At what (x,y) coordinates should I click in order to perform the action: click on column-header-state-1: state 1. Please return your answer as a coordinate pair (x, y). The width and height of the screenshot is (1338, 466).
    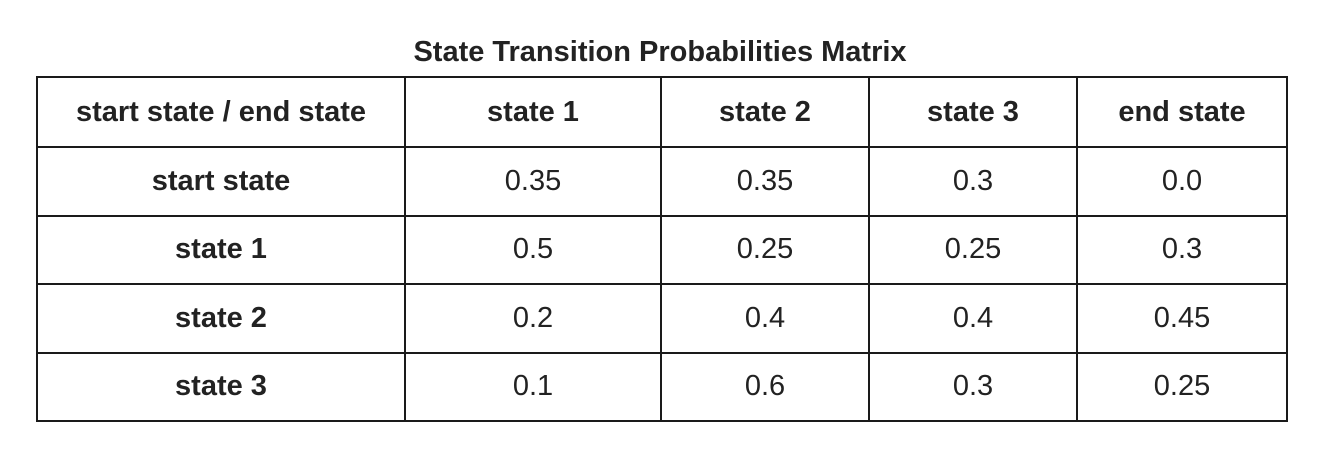
    Looking at the image, I should click on (533, 112).